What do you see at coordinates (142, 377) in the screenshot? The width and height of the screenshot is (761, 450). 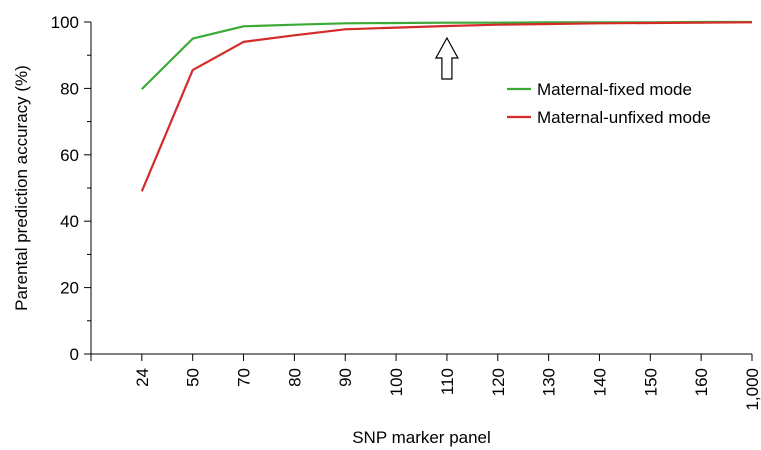 I see `x-tick-label: 24` at bounding box center [142, 377].